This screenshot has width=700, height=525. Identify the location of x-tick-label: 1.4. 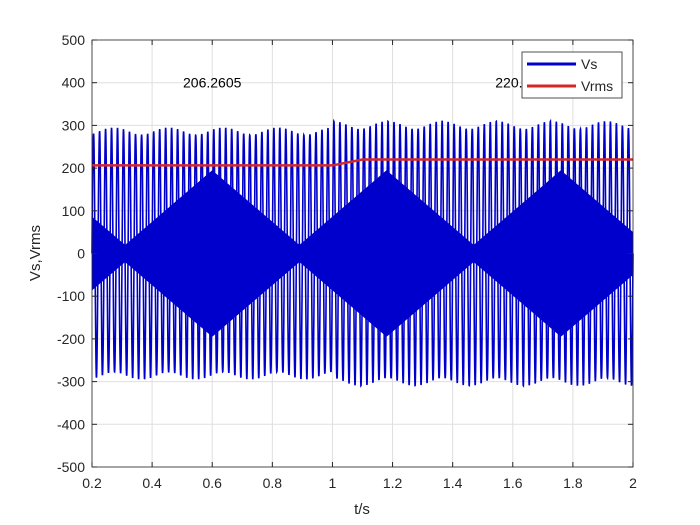
(453, 483).